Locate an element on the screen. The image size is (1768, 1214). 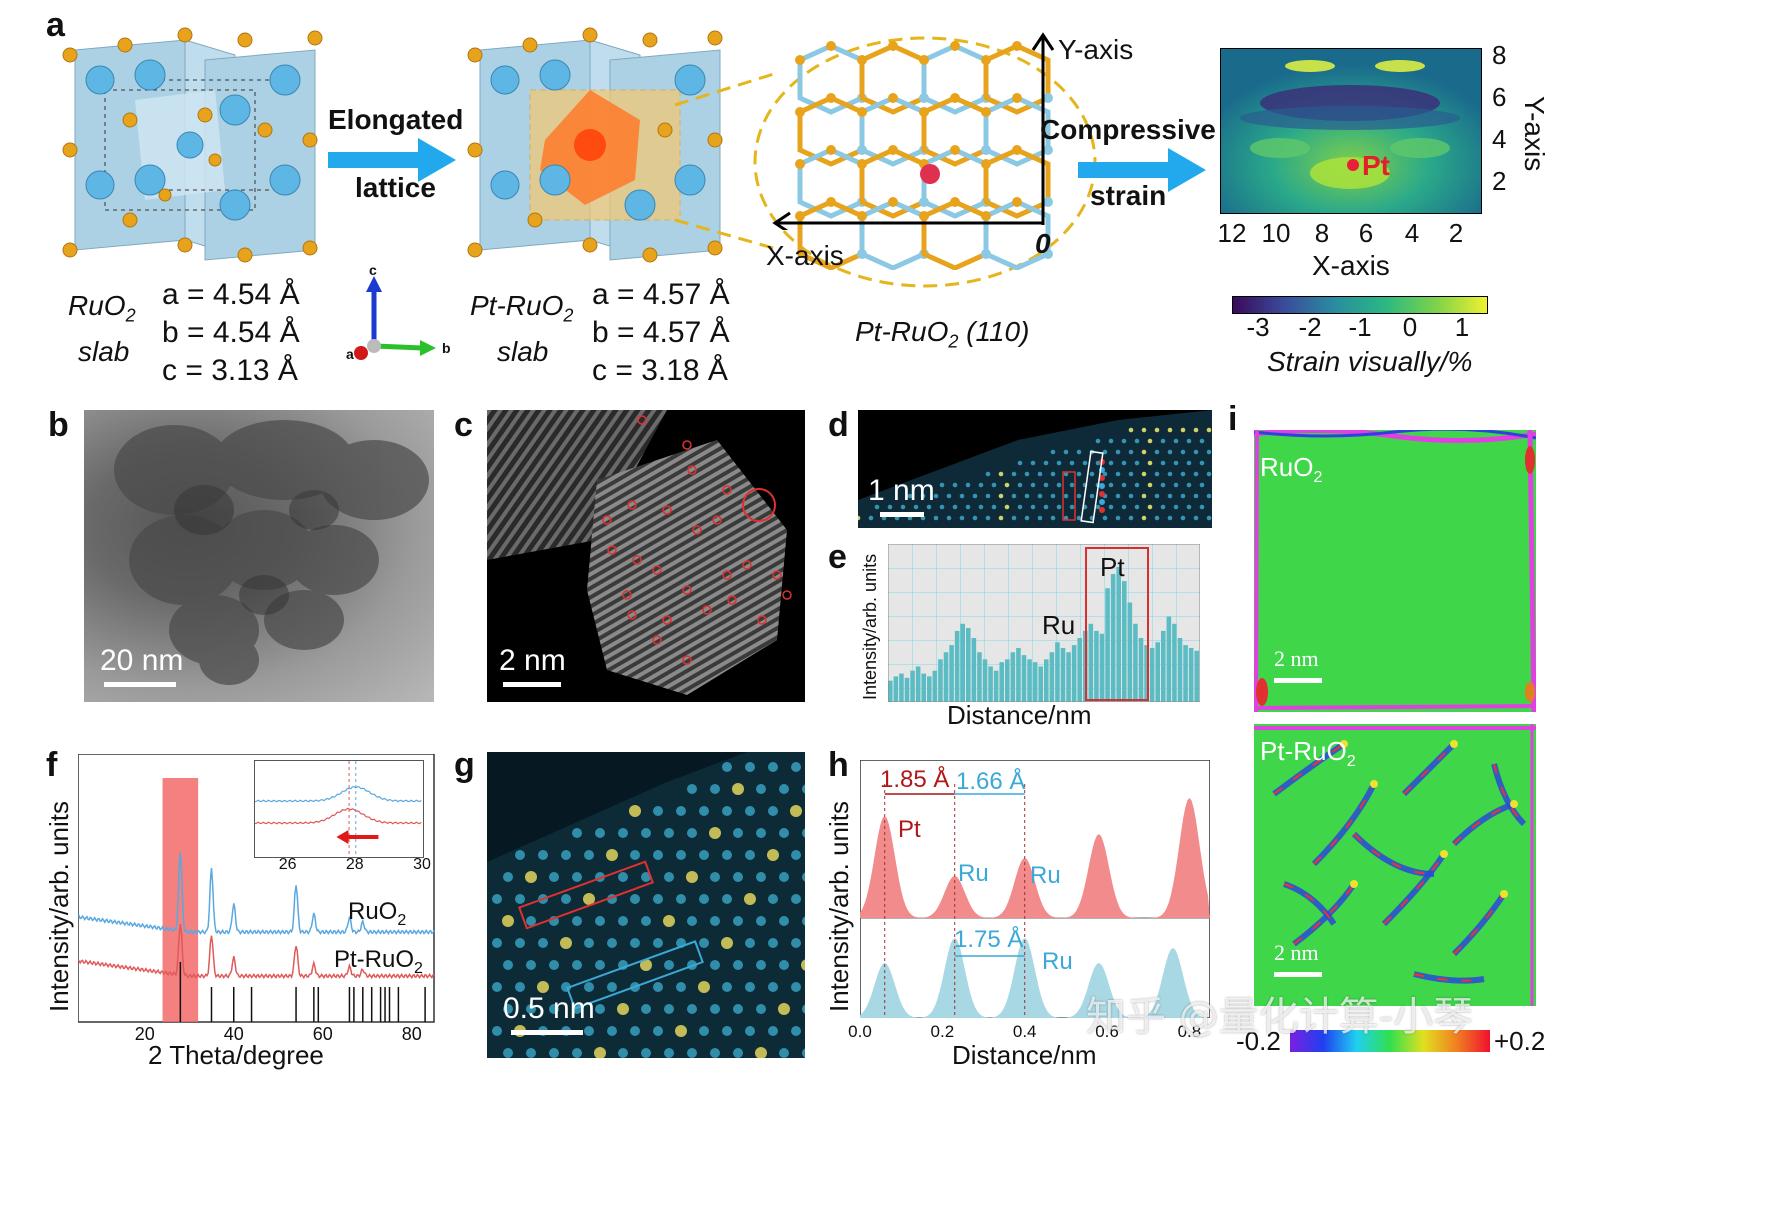
tick-label: -3 is located at coordinates (1258, 327).